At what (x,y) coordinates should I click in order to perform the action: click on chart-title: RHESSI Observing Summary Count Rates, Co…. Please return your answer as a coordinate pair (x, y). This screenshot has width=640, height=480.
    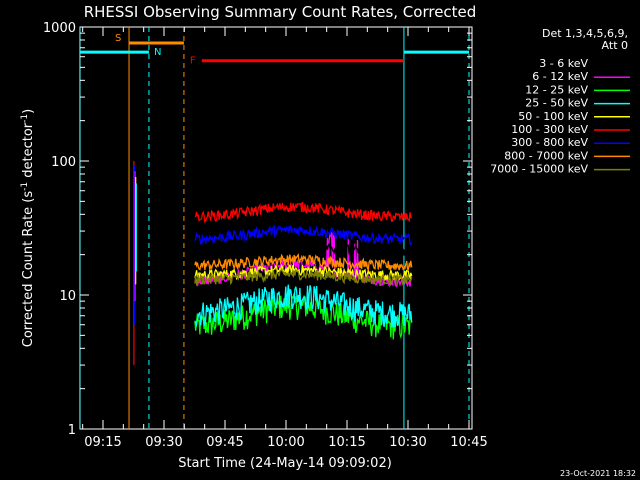
    Looking at the image, I should click on (280, 12).